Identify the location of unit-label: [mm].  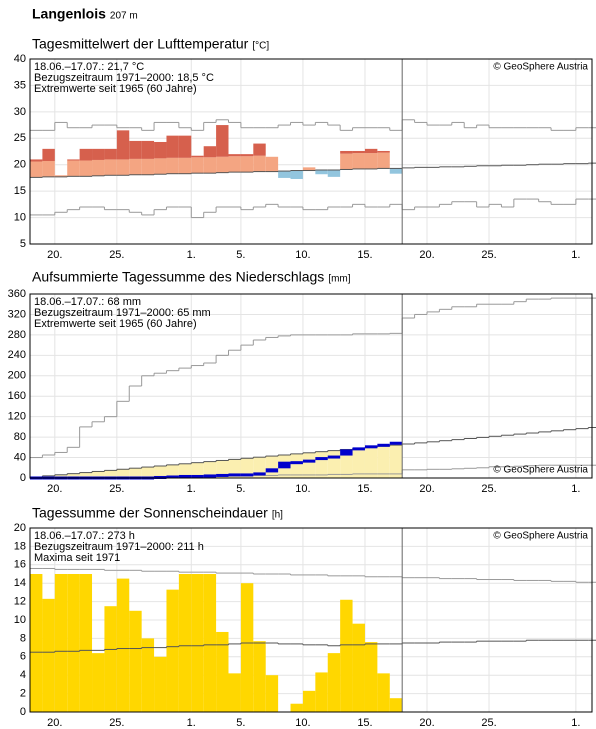
(339, 279).